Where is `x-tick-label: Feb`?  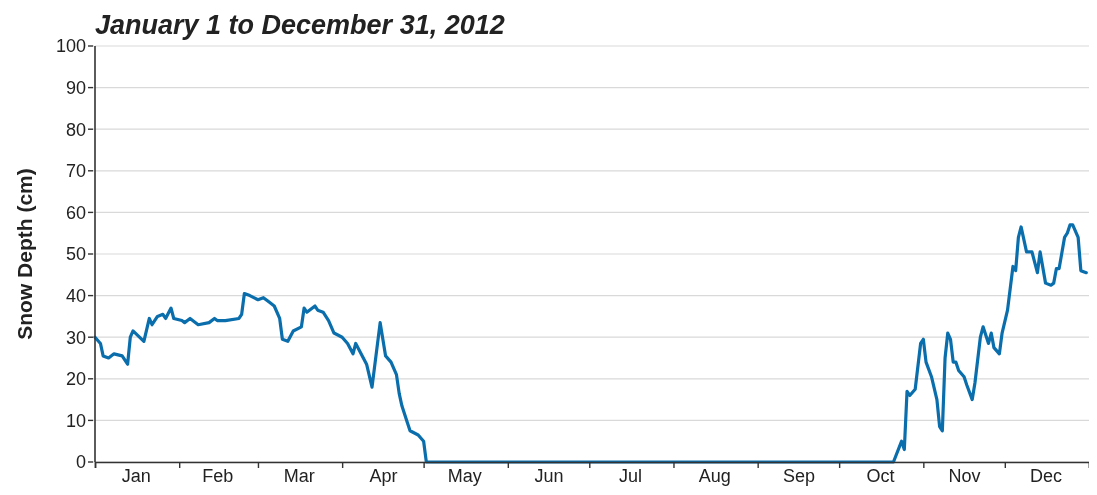
x-tick-label: Feb is located at coordinates (218, 475).